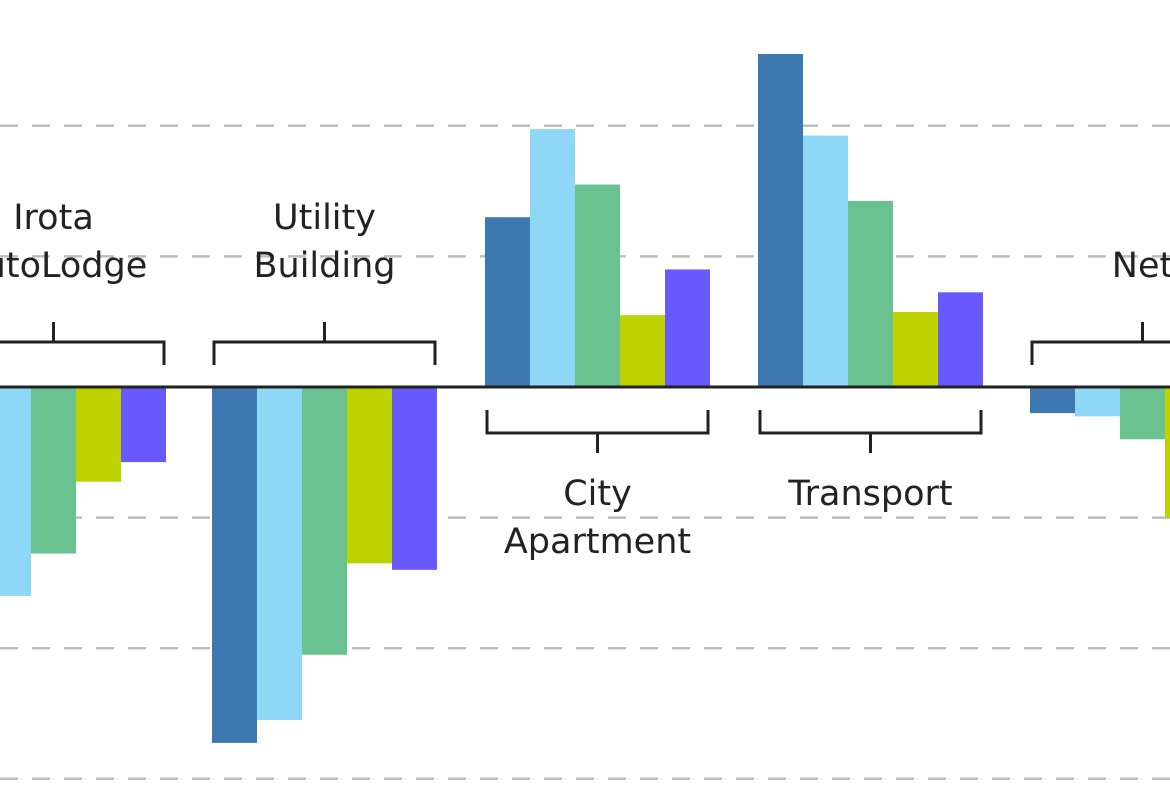 Image resolution: width=1170 pixels, height=785 pixels. I want to click on category-label: AutoLodge, so click(73, 266).